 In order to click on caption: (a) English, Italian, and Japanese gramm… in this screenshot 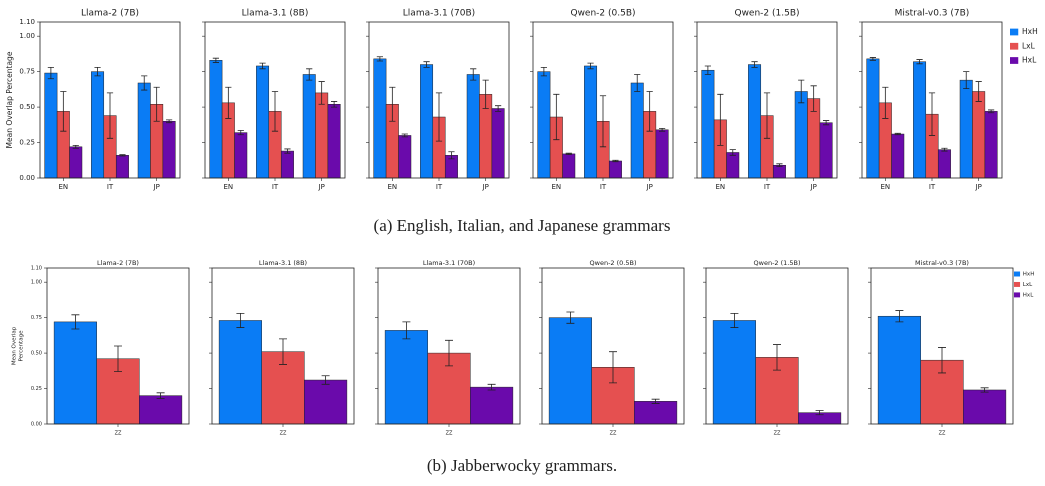, I will do `click(522, 225)`.